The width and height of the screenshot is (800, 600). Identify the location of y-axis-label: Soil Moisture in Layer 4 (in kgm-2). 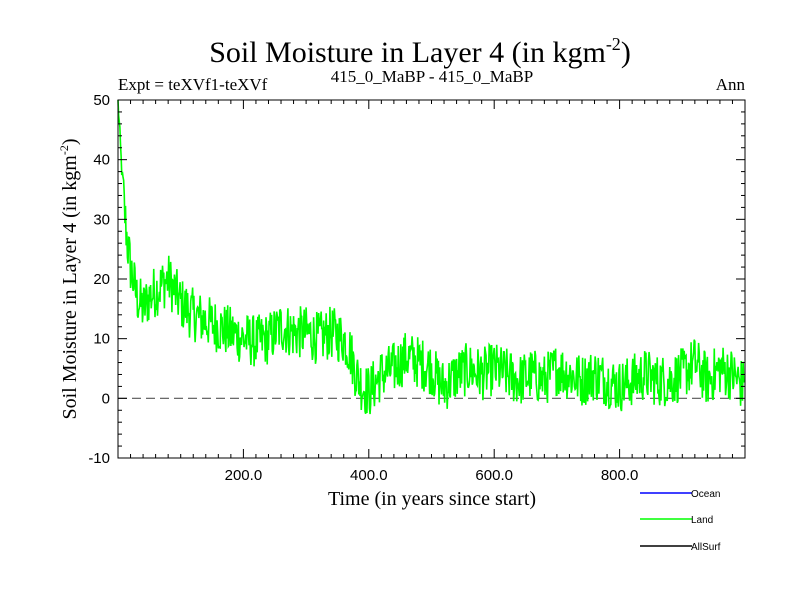
(69, 278).